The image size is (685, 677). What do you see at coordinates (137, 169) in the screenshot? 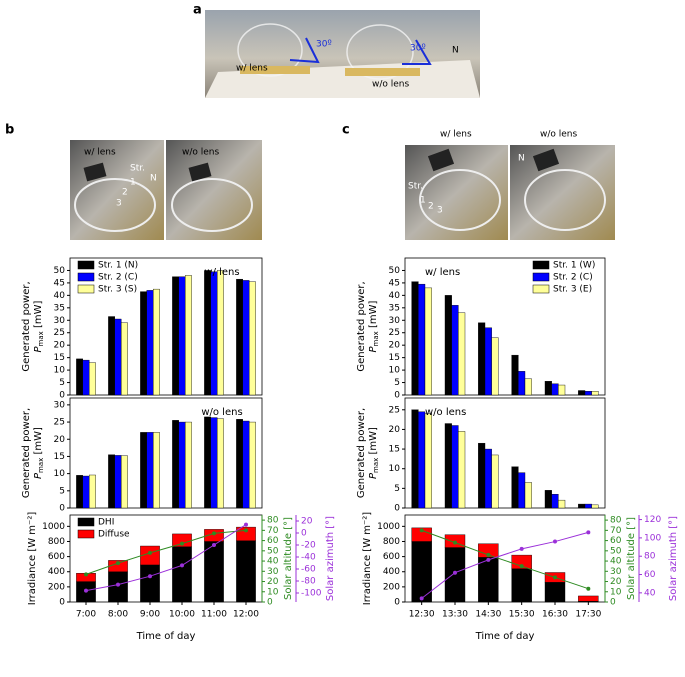
I see `photo-label: Str.` at bounding box center [137, 169].